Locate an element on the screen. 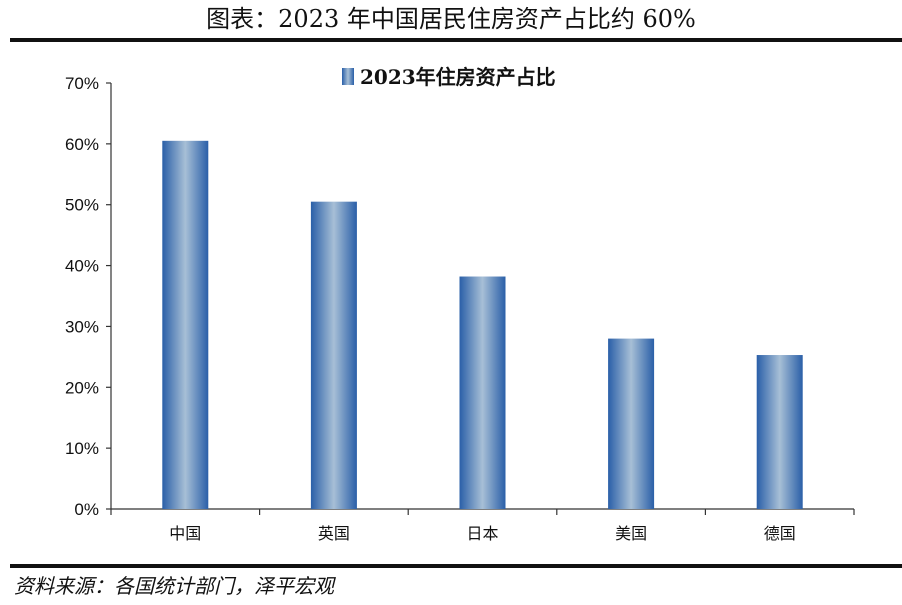  chart-legend: 2023年住房资产占比 is located at coordinates (449, 77).